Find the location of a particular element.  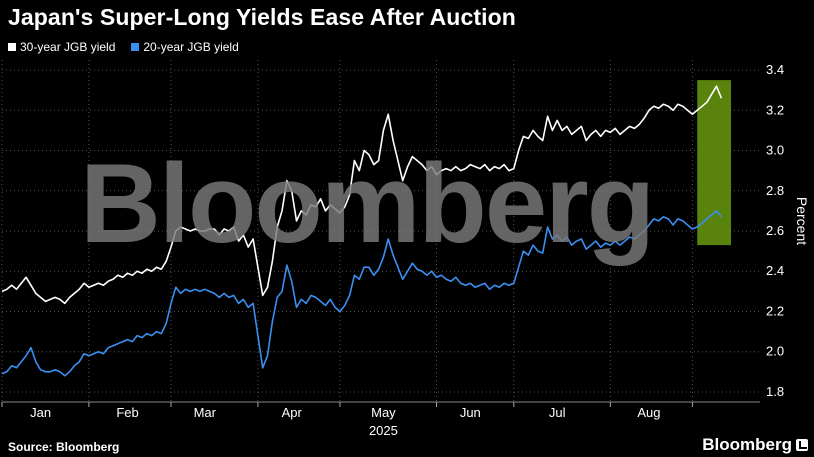

x-tick-label: Mar is located at coordinates (205, 412).